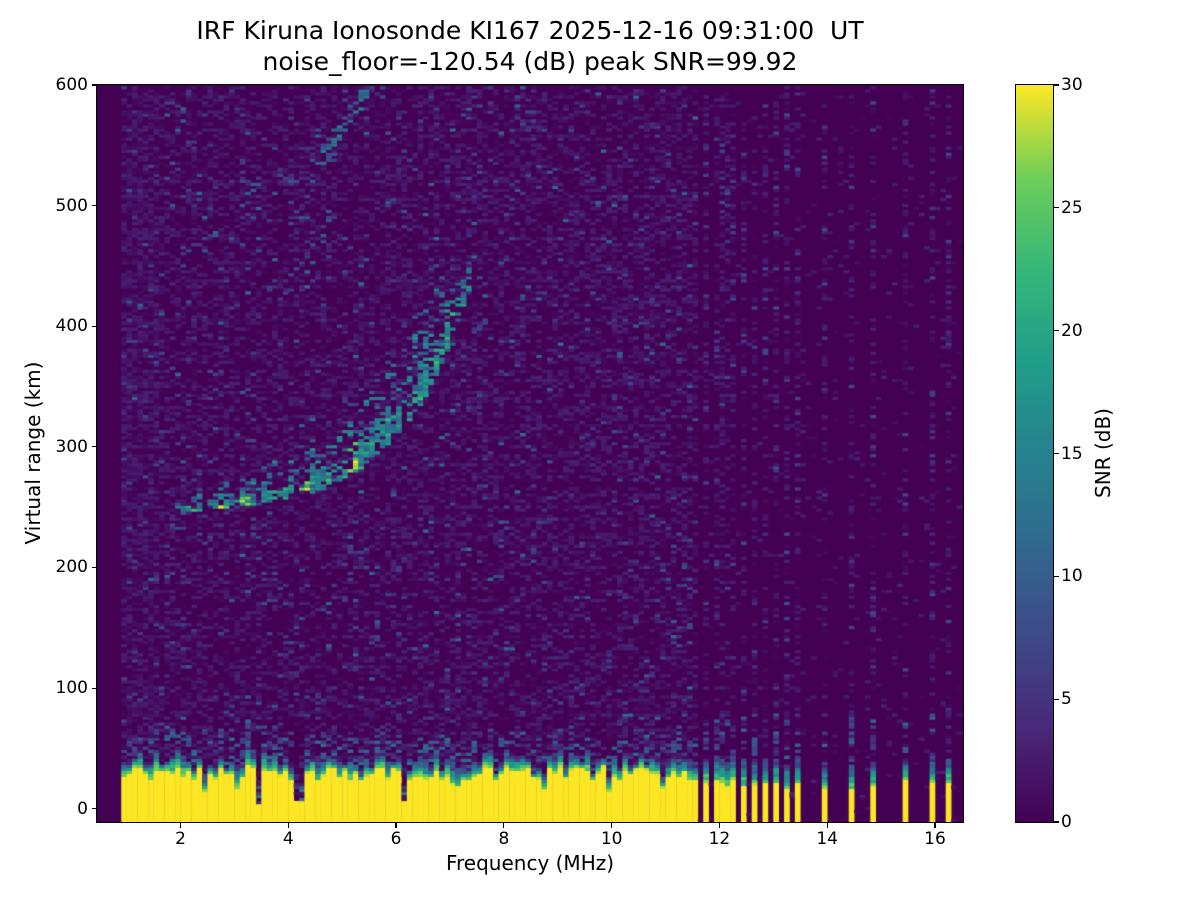  What do you see at coordinates (180, 839) in the screenshot?
I see `x-tick-label: 2` at bounding box center [180, 839].